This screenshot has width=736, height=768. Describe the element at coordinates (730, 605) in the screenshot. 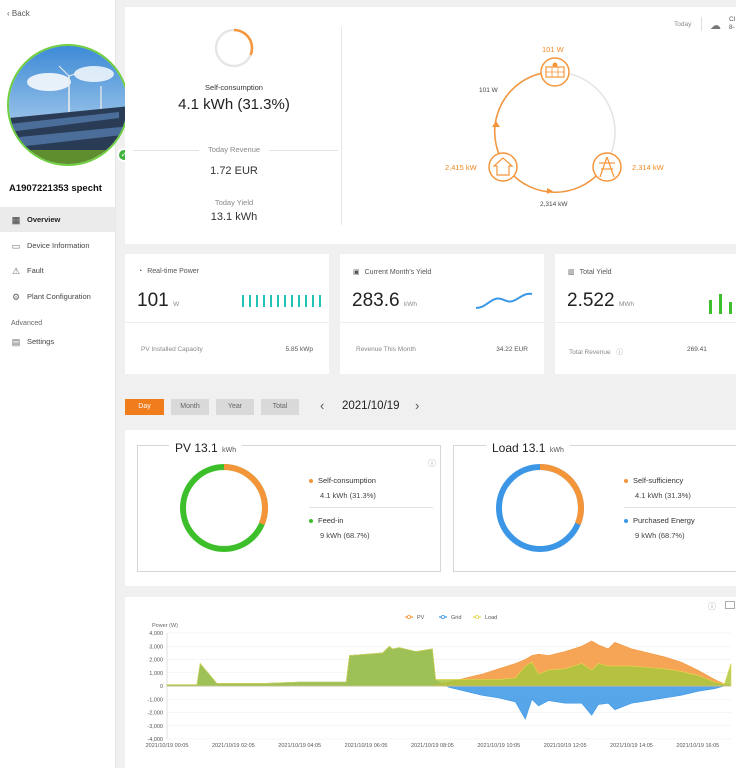

I see `table-view-icon` at that location.